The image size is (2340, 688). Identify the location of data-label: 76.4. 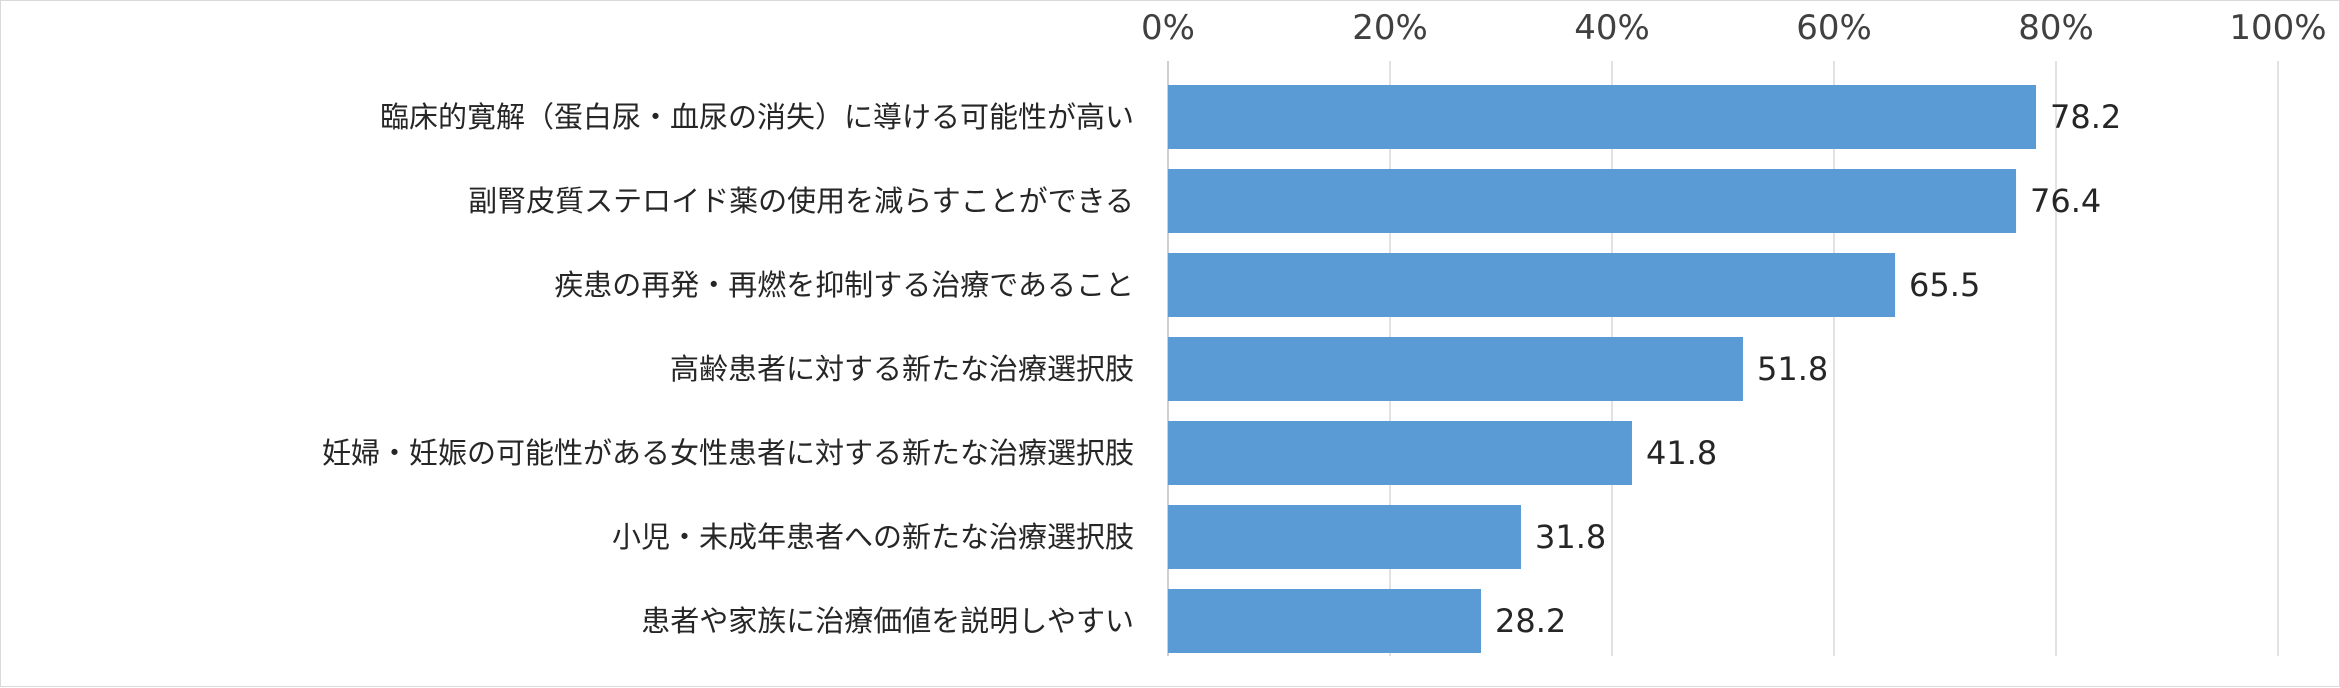
(2065, 201).